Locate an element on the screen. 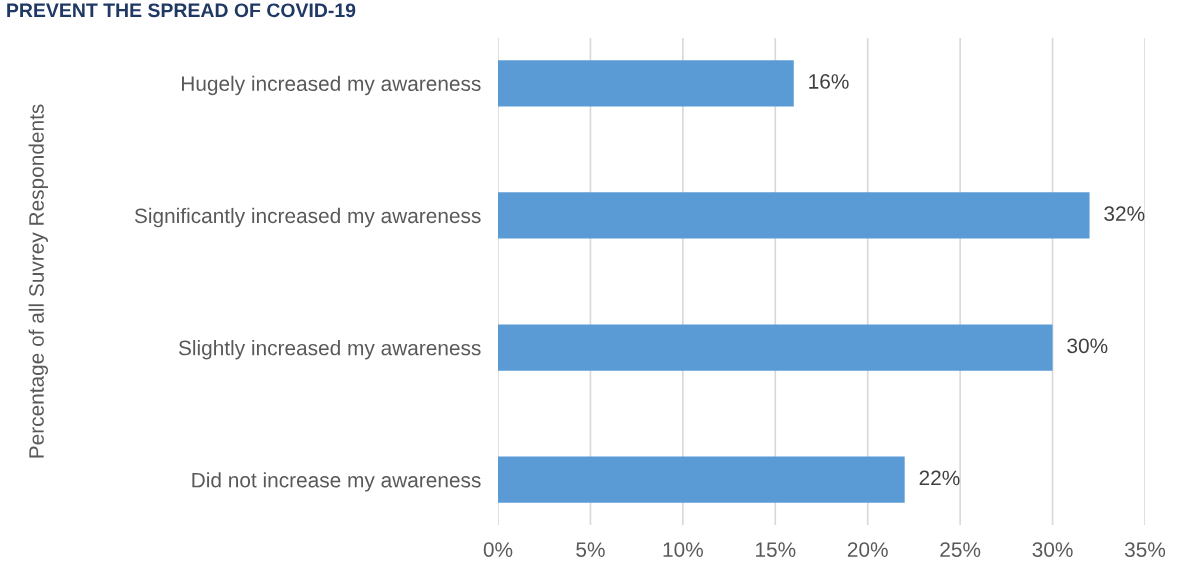 Image resolution: width=1187 pixels, height=578 pixels. y-axis-title: Percentage of all Suvrey Respondents is located at coordinates (38, 281).